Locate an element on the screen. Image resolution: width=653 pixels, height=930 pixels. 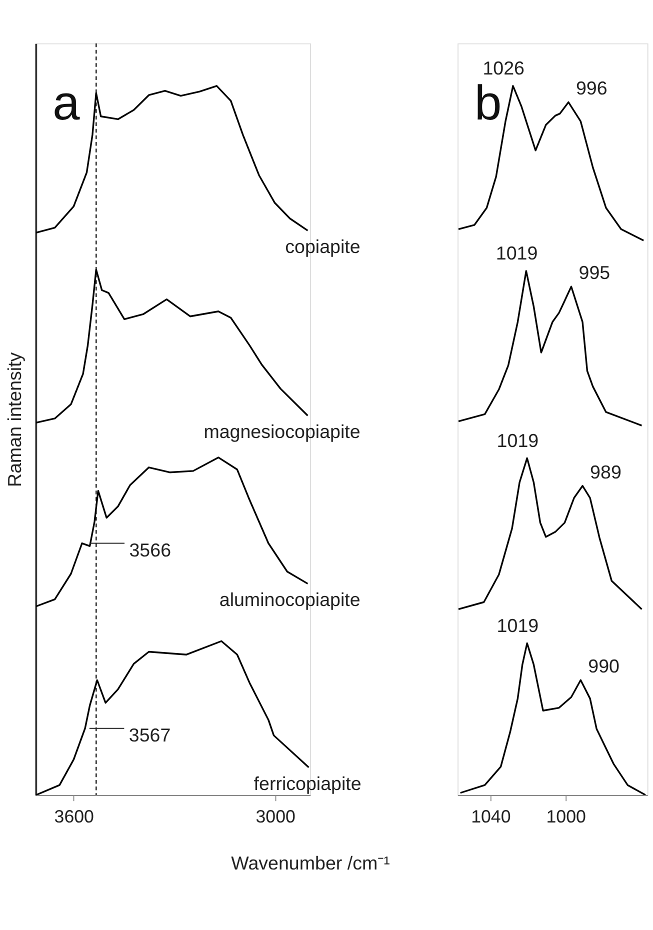
x-tick-label: 1000 is located at coordinates (566, 816).